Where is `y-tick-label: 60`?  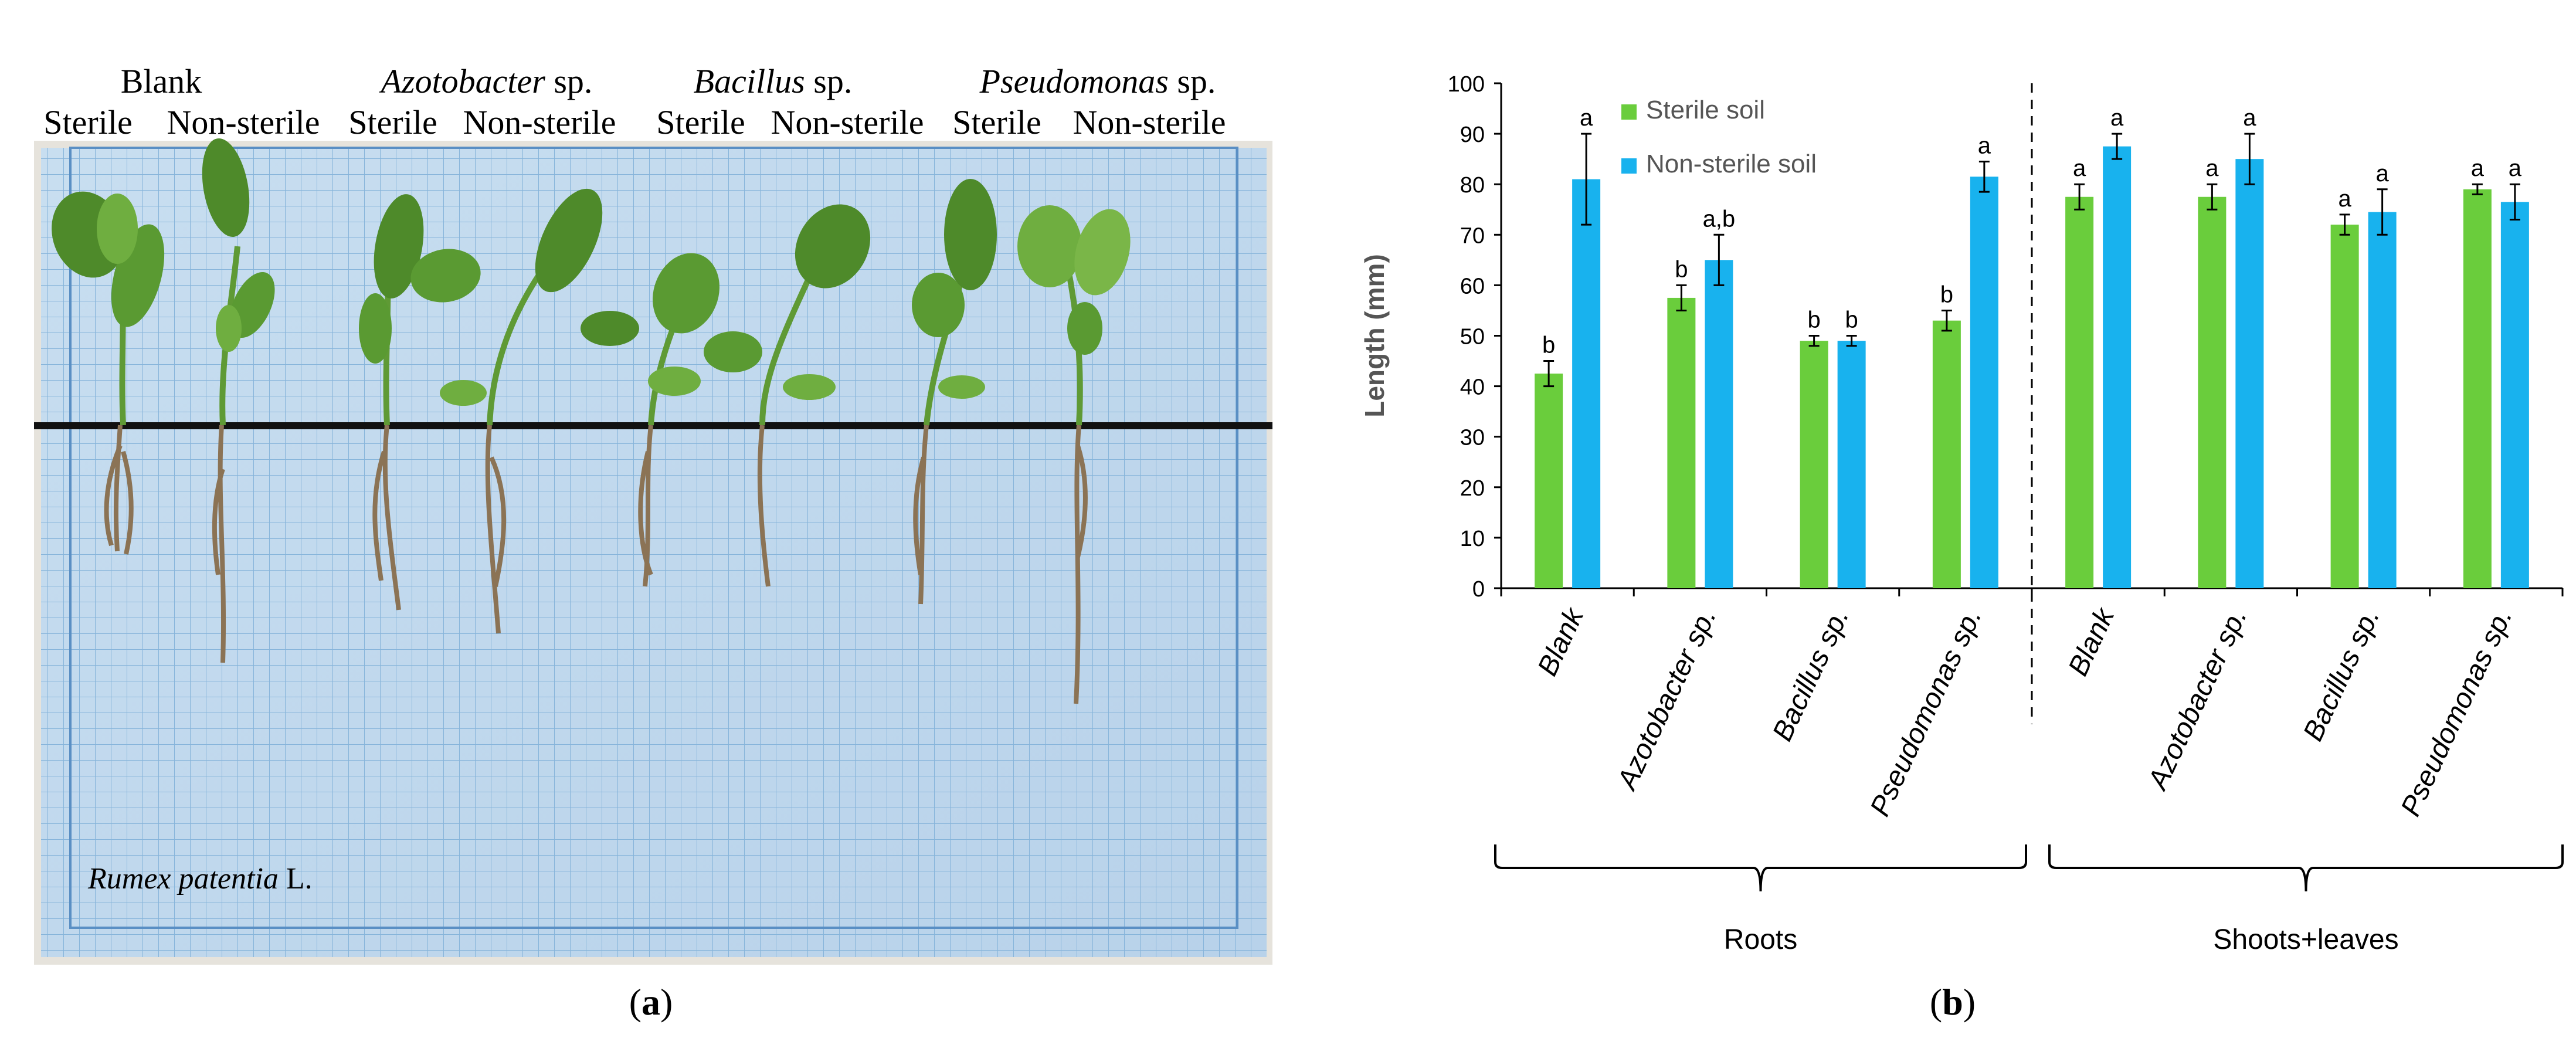 y-tick-label: 60 is located at coordinates (1472, 286).